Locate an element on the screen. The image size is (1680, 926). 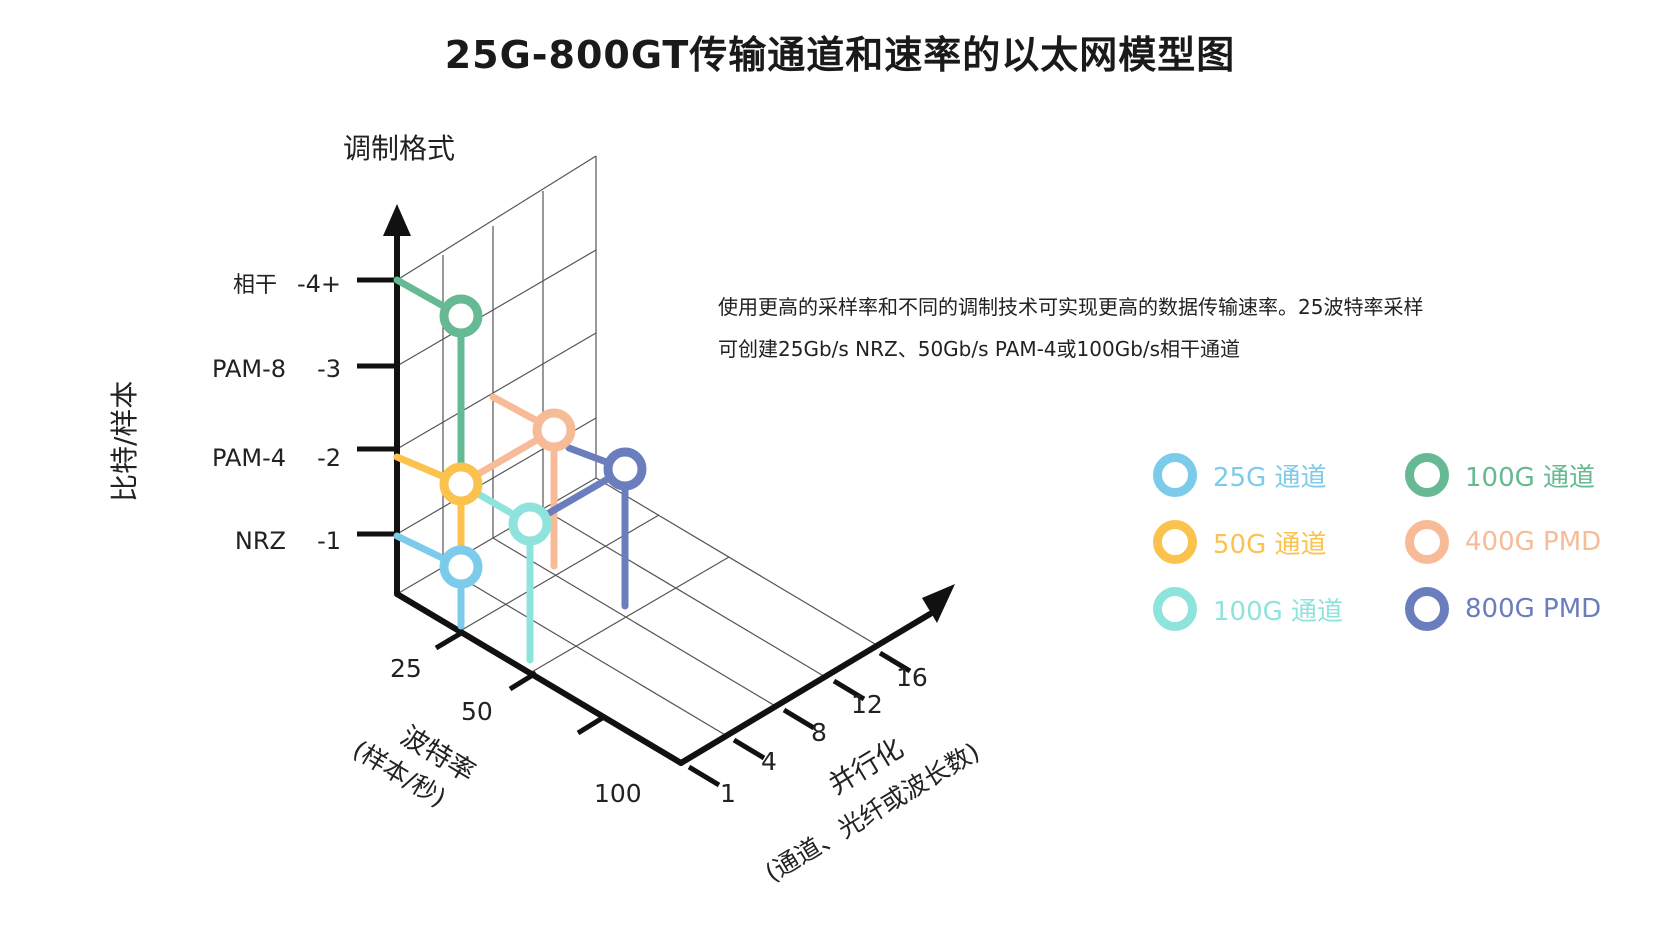
legend-label: 800G PMD is located at coordinates (1533, 609).